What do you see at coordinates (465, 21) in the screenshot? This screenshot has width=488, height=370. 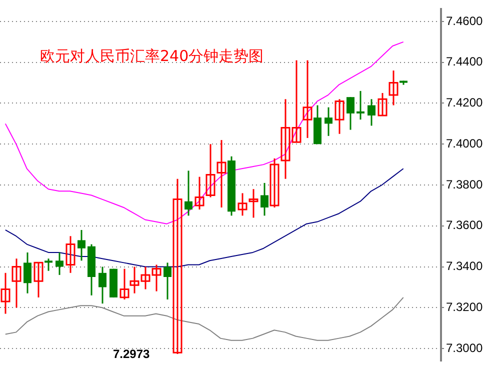 I see `y-tick-label: 7.4600` at bounding box center [465, 21].